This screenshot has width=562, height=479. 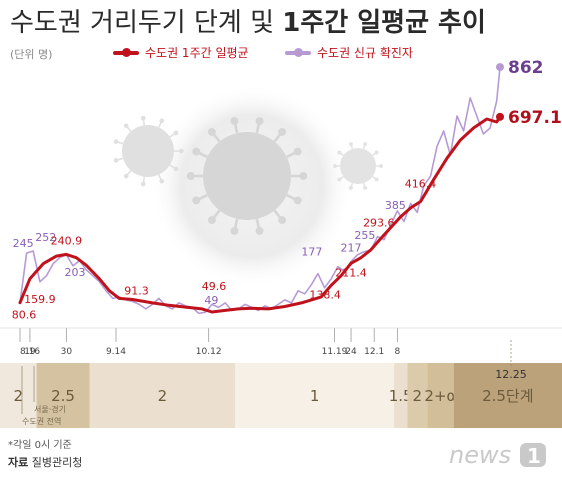 I want to click on stage-label-1: 2.5, so click(x=63, y=396).